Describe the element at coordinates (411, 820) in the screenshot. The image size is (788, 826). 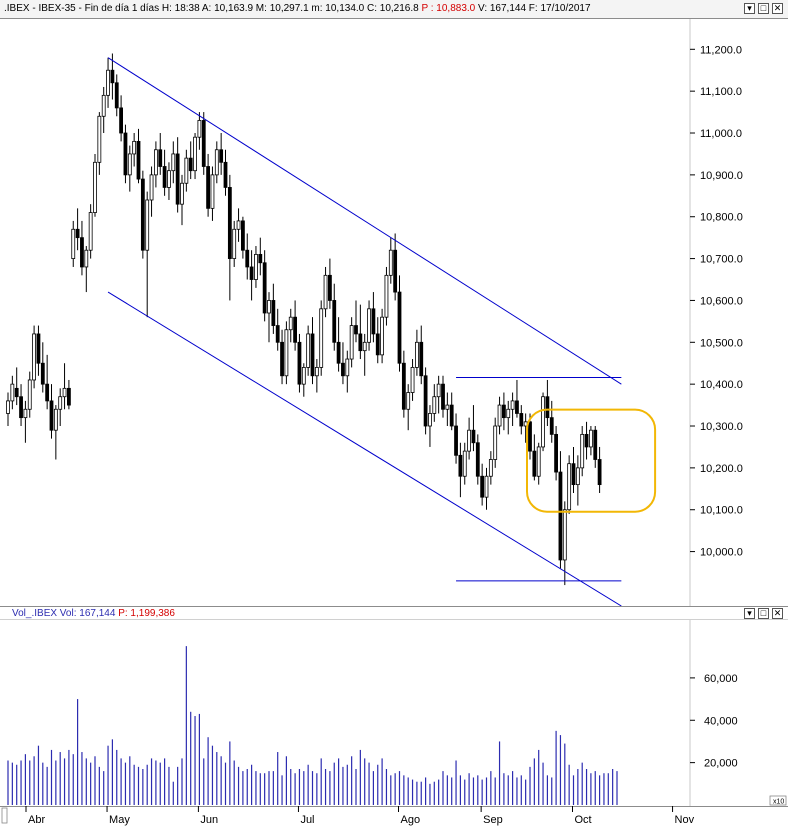
I see `month-label: Ago` at that location.